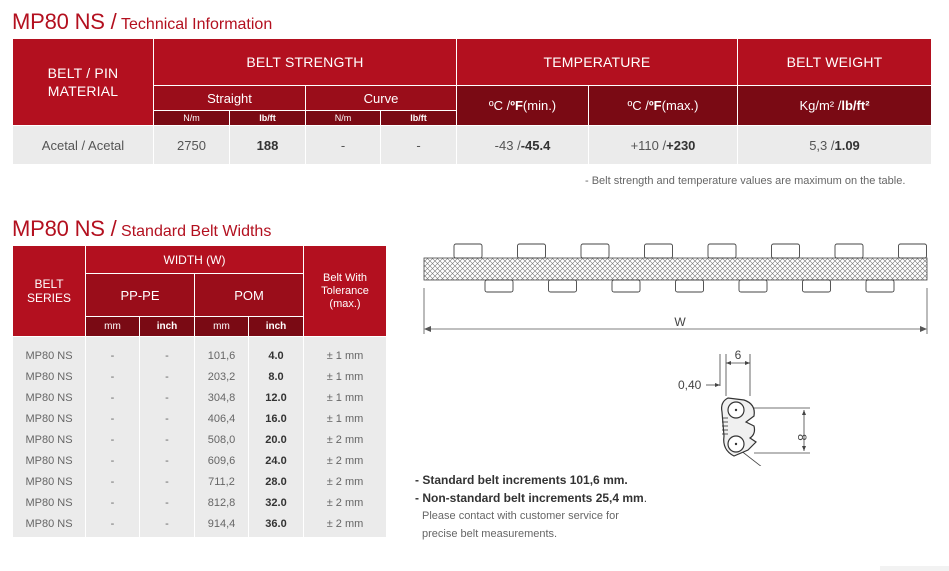  I want to click on belt-band, so click(675, 269).